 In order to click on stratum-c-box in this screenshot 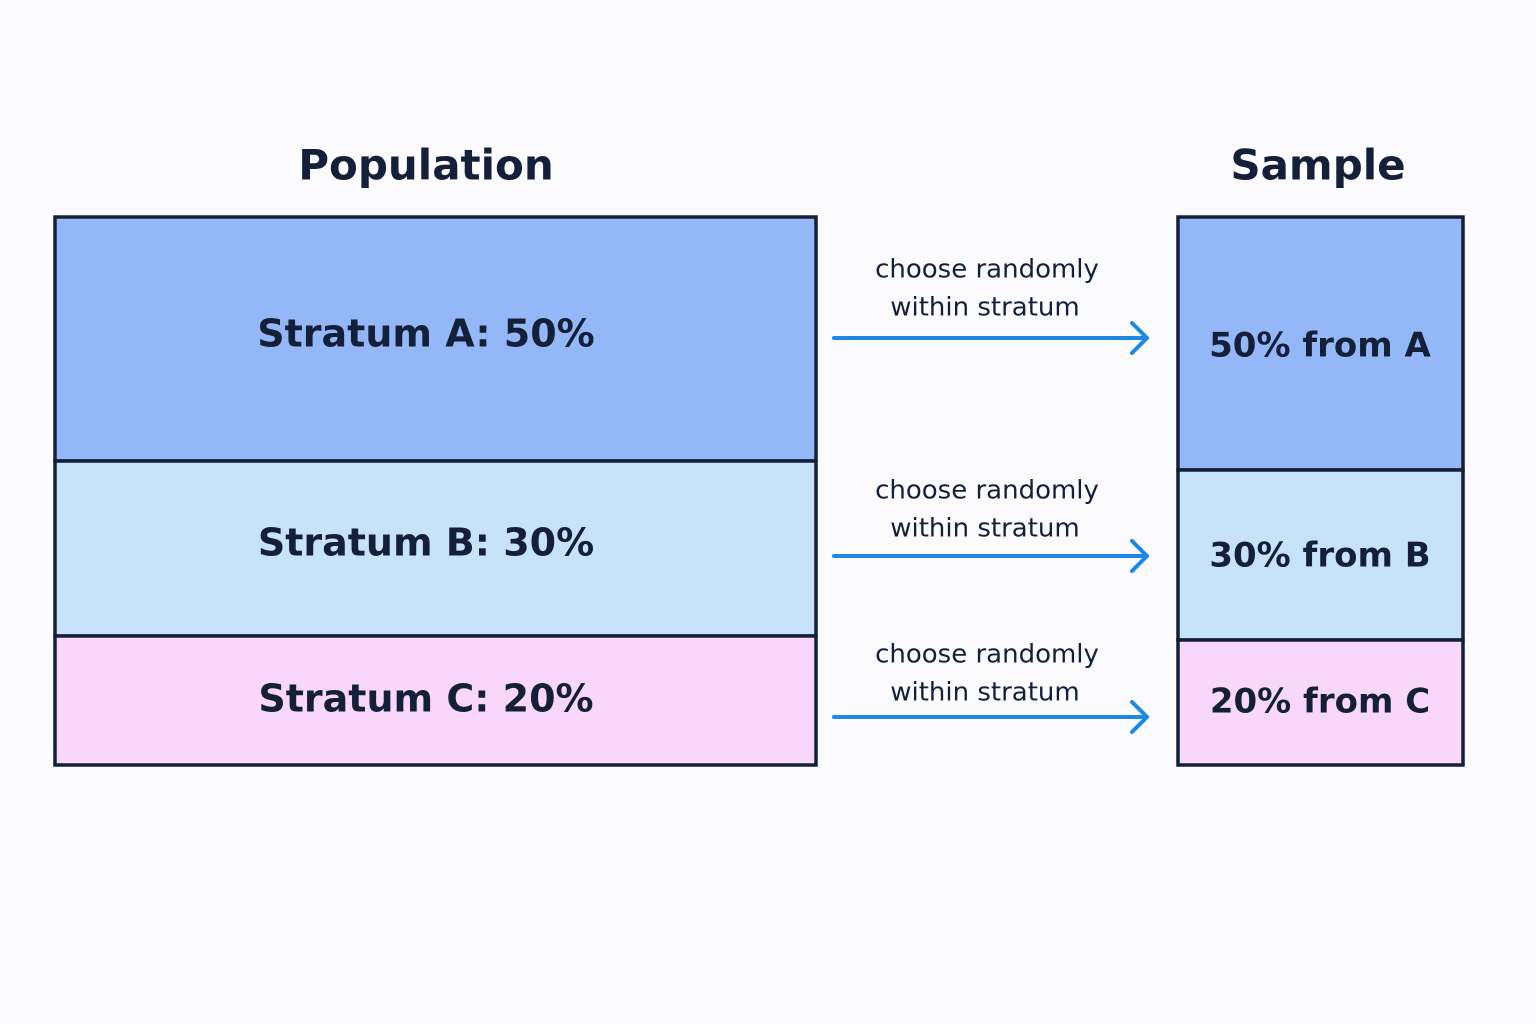, I will do `click(435, 700)`.